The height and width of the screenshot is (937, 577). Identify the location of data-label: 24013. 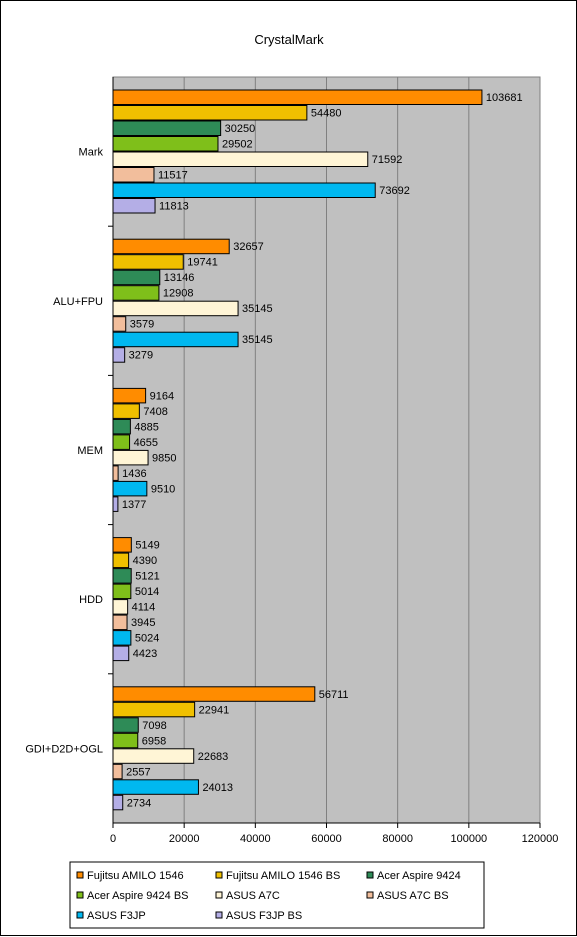
(217, 788).